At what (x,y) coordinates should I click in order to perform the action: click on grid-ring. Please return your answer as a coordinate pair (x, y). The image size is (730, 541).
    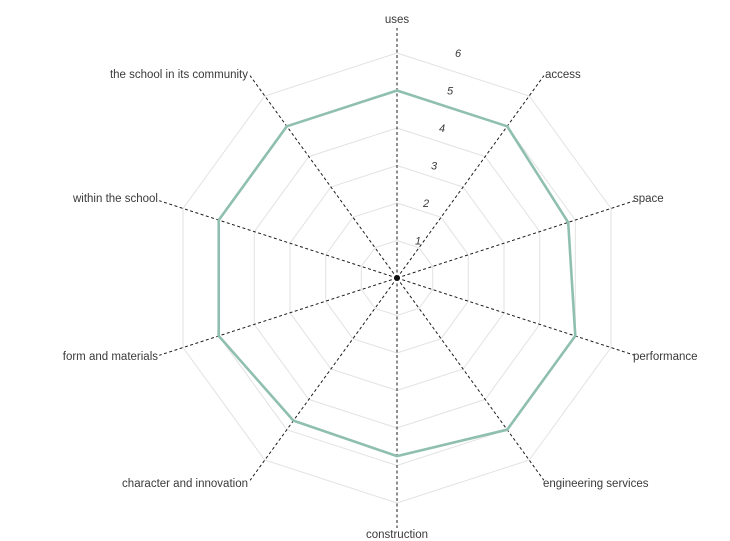
    Looking at the image, I should click on (397, 278).